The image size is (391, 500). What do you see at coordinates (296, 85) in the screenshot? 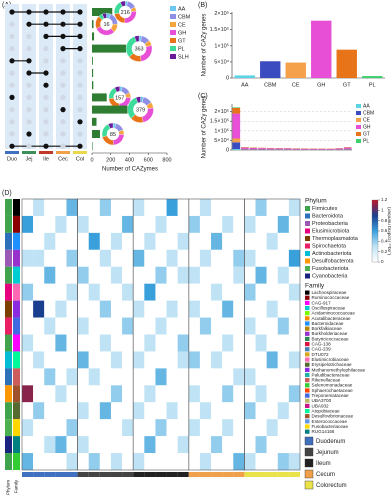
I see `x-tick-label: CE` at bounding box center [296, 85].